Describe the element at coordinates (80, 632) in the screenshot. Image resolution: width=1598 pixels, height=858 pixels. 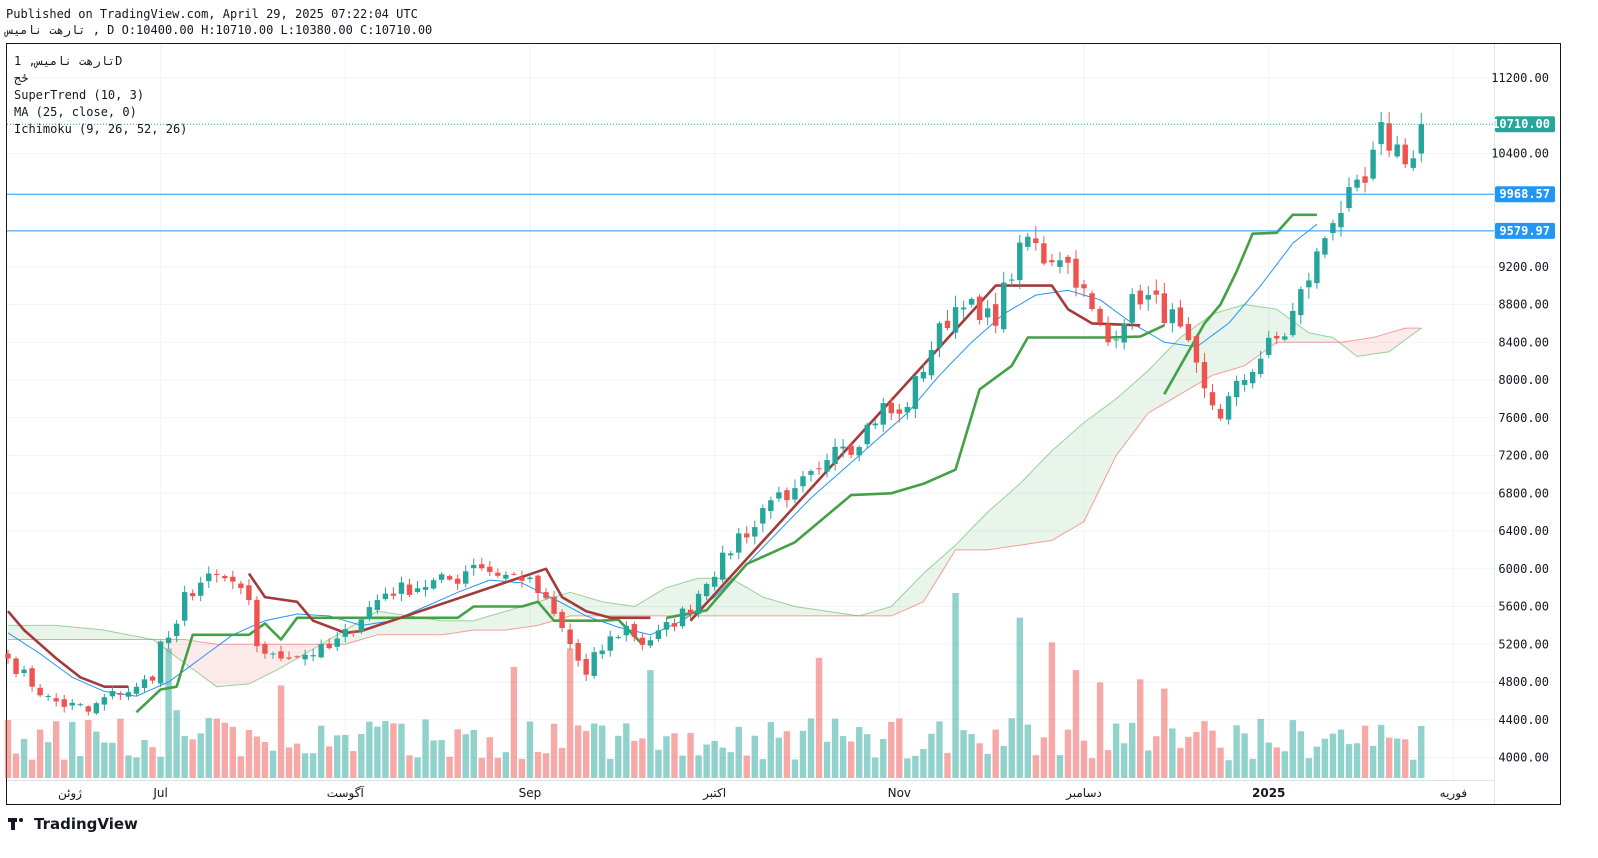
I see `cloud-bullish` at that location.